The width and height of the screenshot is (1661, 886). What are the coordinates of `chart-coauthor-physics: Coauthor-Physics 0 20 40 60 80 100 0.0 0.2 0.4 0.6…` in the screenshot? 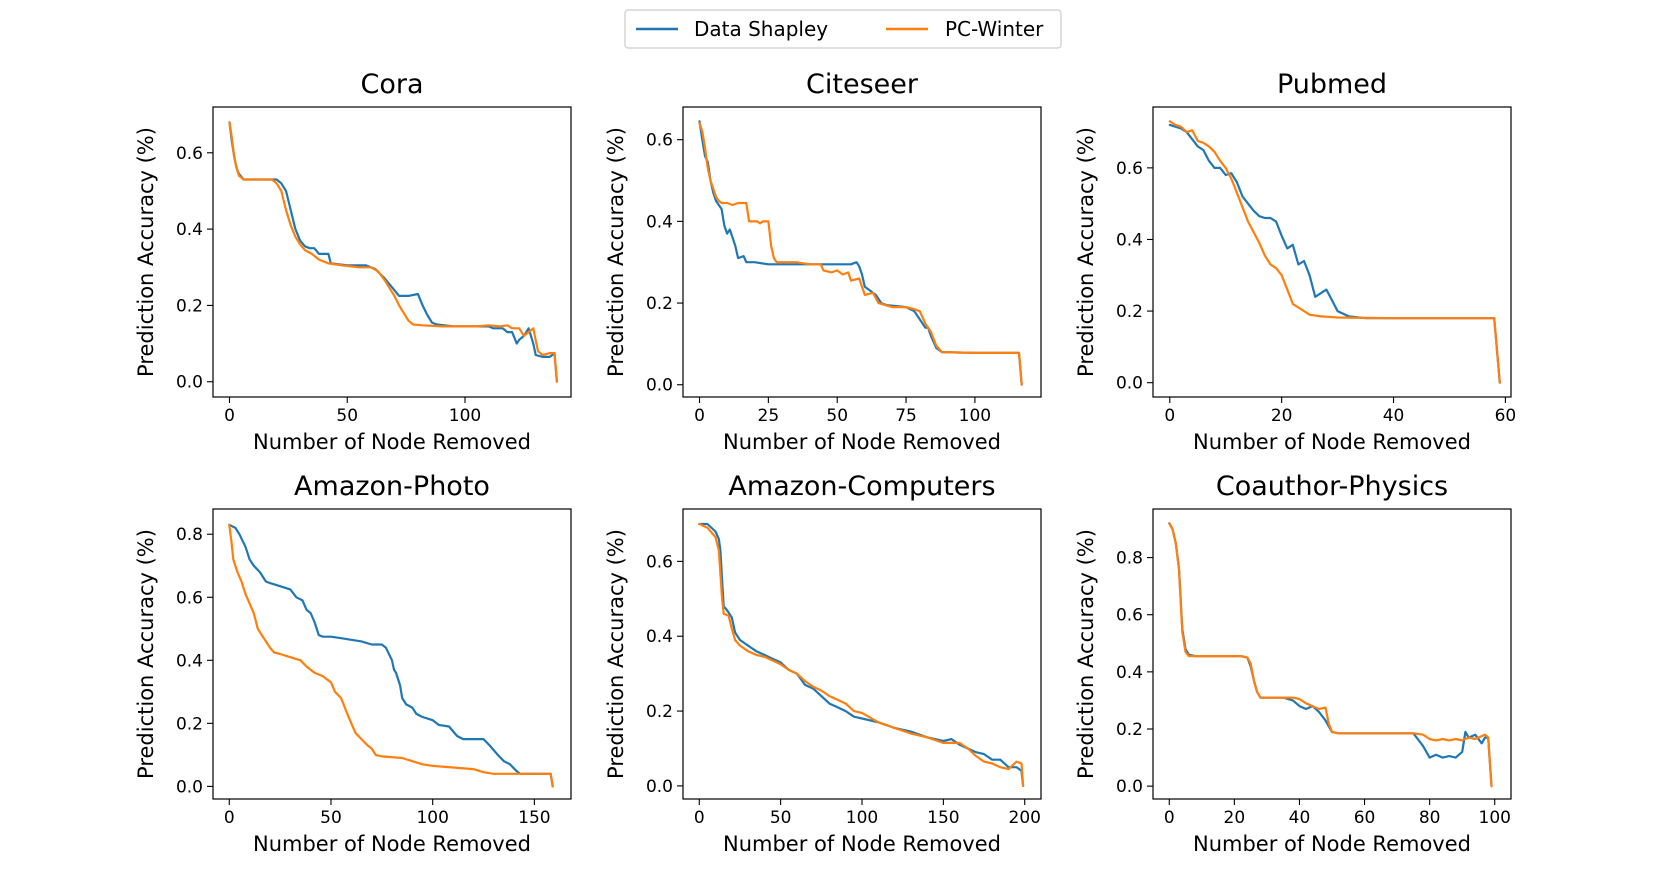 It's located at (1293, 663).